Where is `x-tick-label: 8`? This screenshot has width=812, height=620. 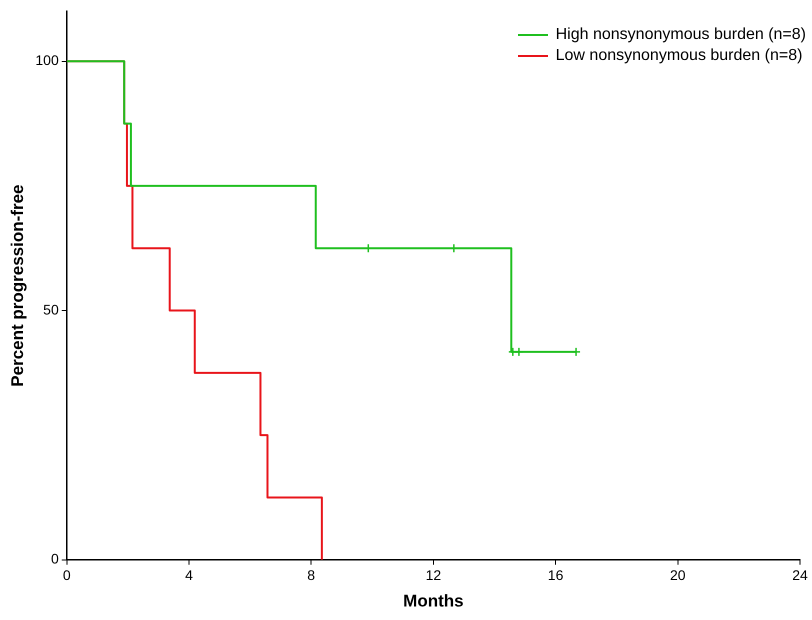 x-tick-label: 8 is located at coordinates (311, 575).